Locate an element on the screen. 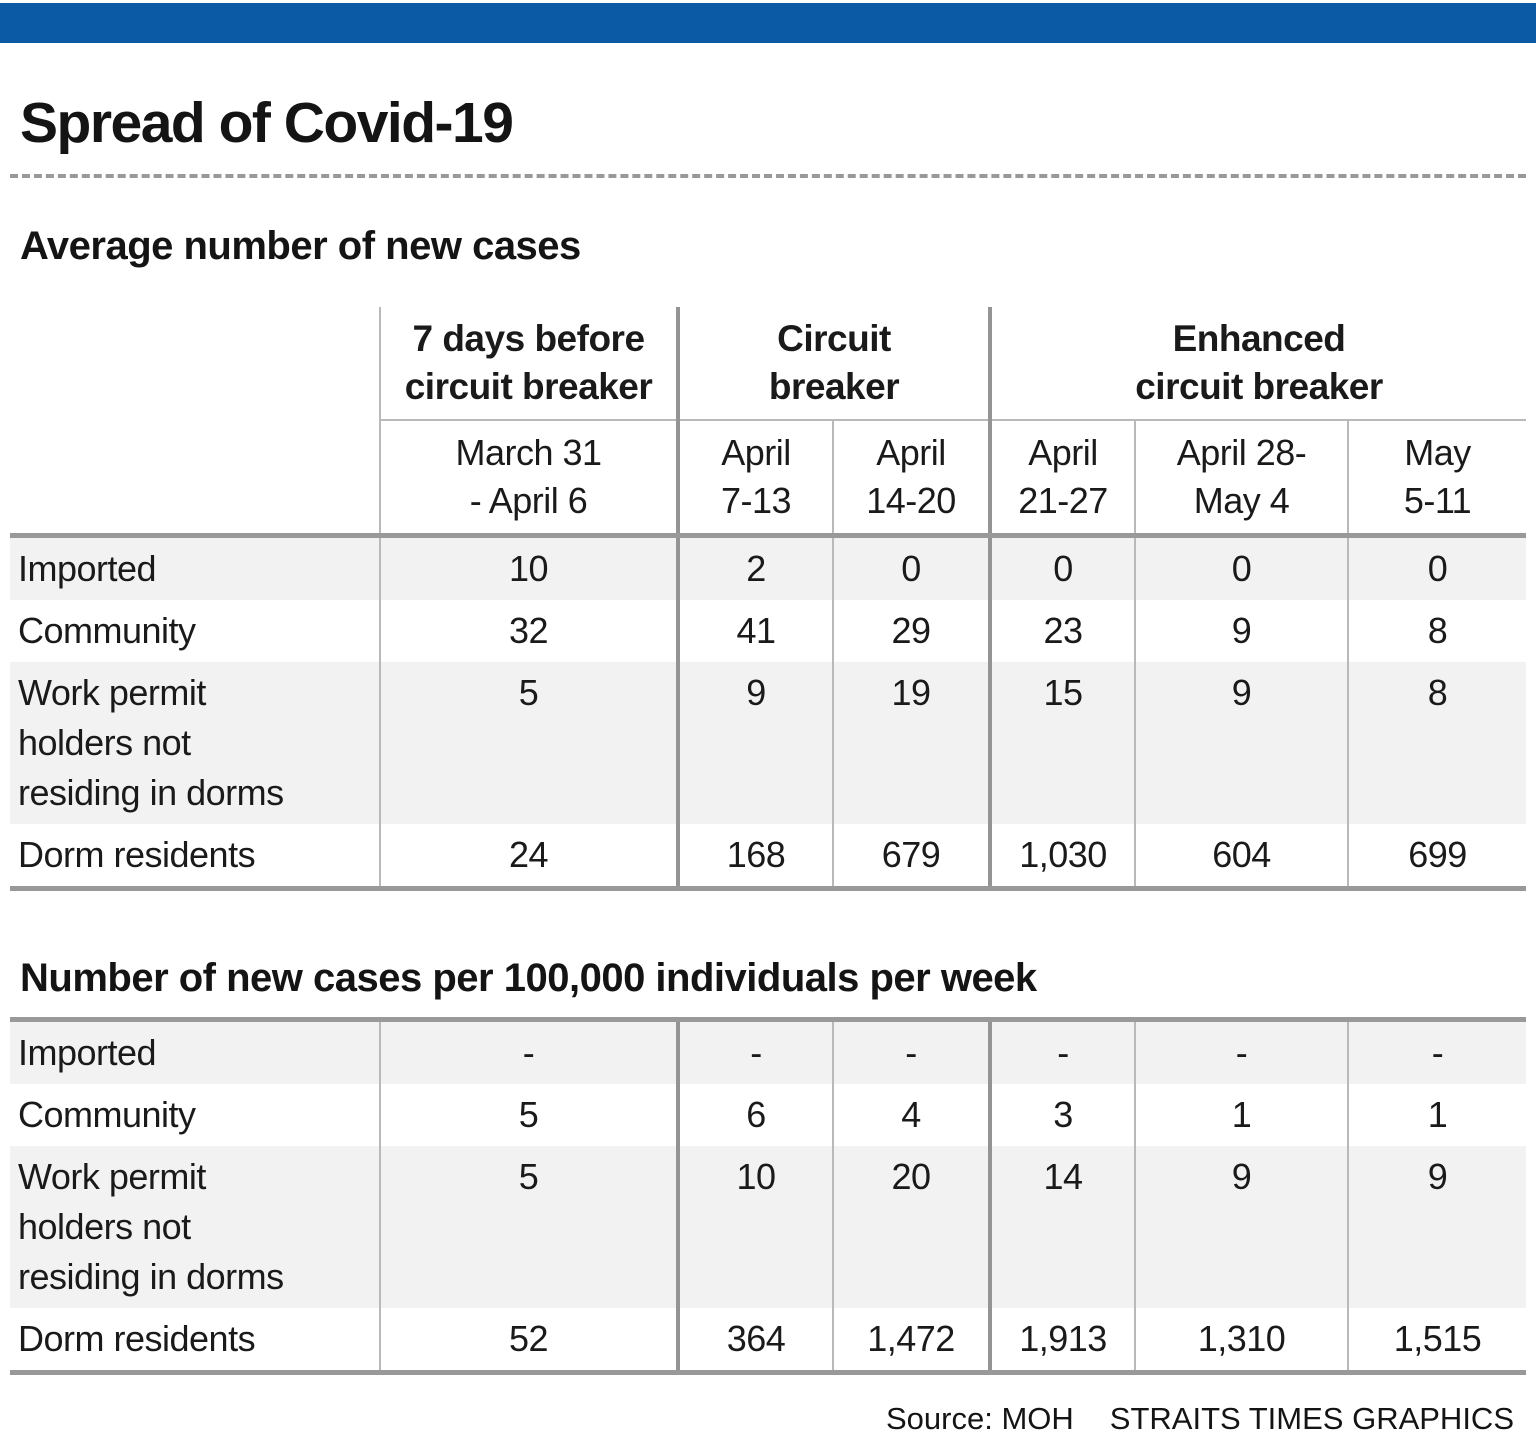 The width and height of the screenshot is (1536, 1447). group-header-circuit-breaker: Circuit breaker is located at coordinates (833, 364).